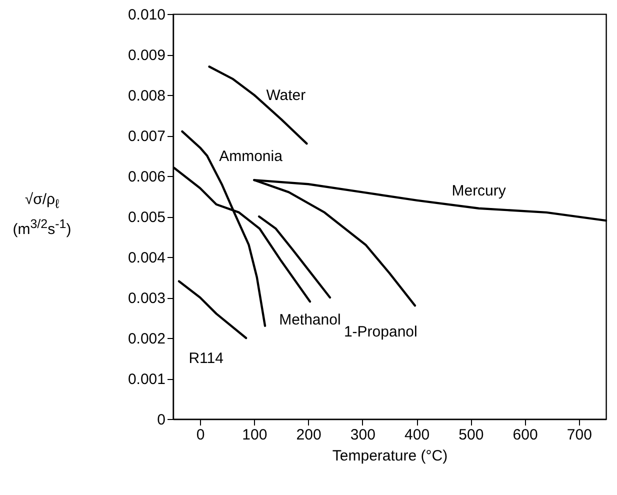 This screenshot has width=617, height=495. I want to click on x-axis-title: Temperature (°C), so click(390, 456).